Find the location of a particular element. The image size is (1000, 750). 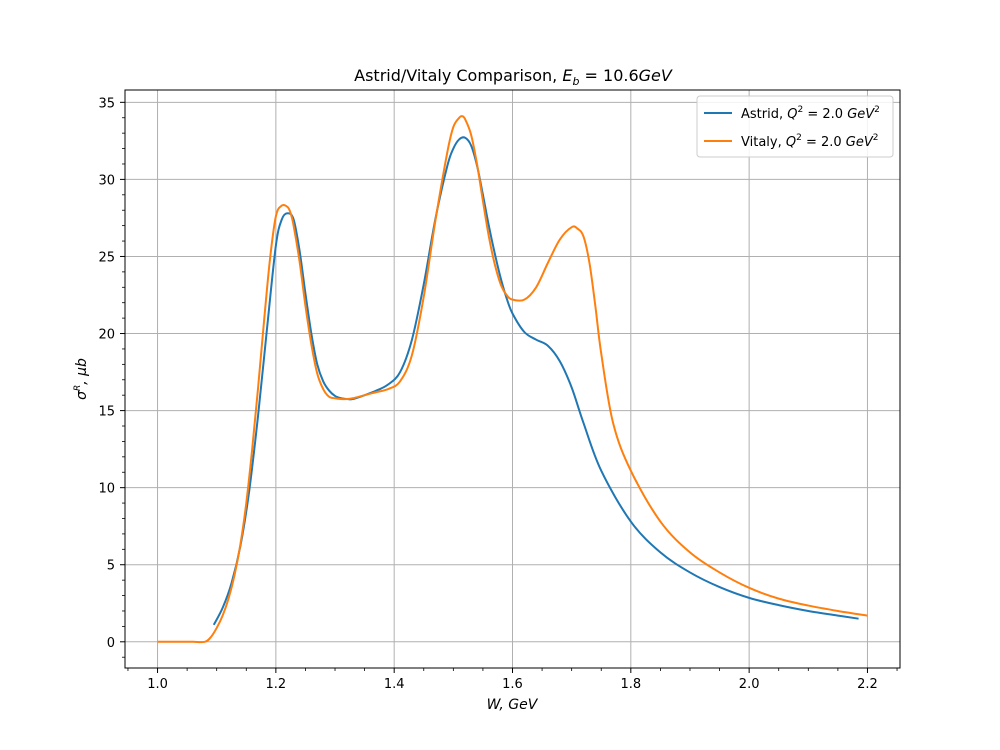

y-tick-label: 10 is located at coordinates (106, 489).